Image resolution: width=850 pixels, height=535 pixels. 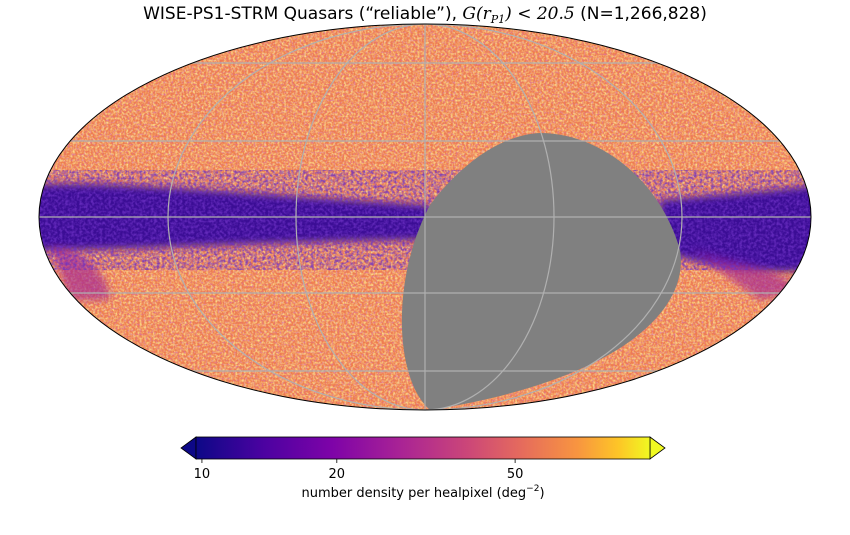 I want to click on colorbar-tick-label: 10, so click(x=202, y=474).